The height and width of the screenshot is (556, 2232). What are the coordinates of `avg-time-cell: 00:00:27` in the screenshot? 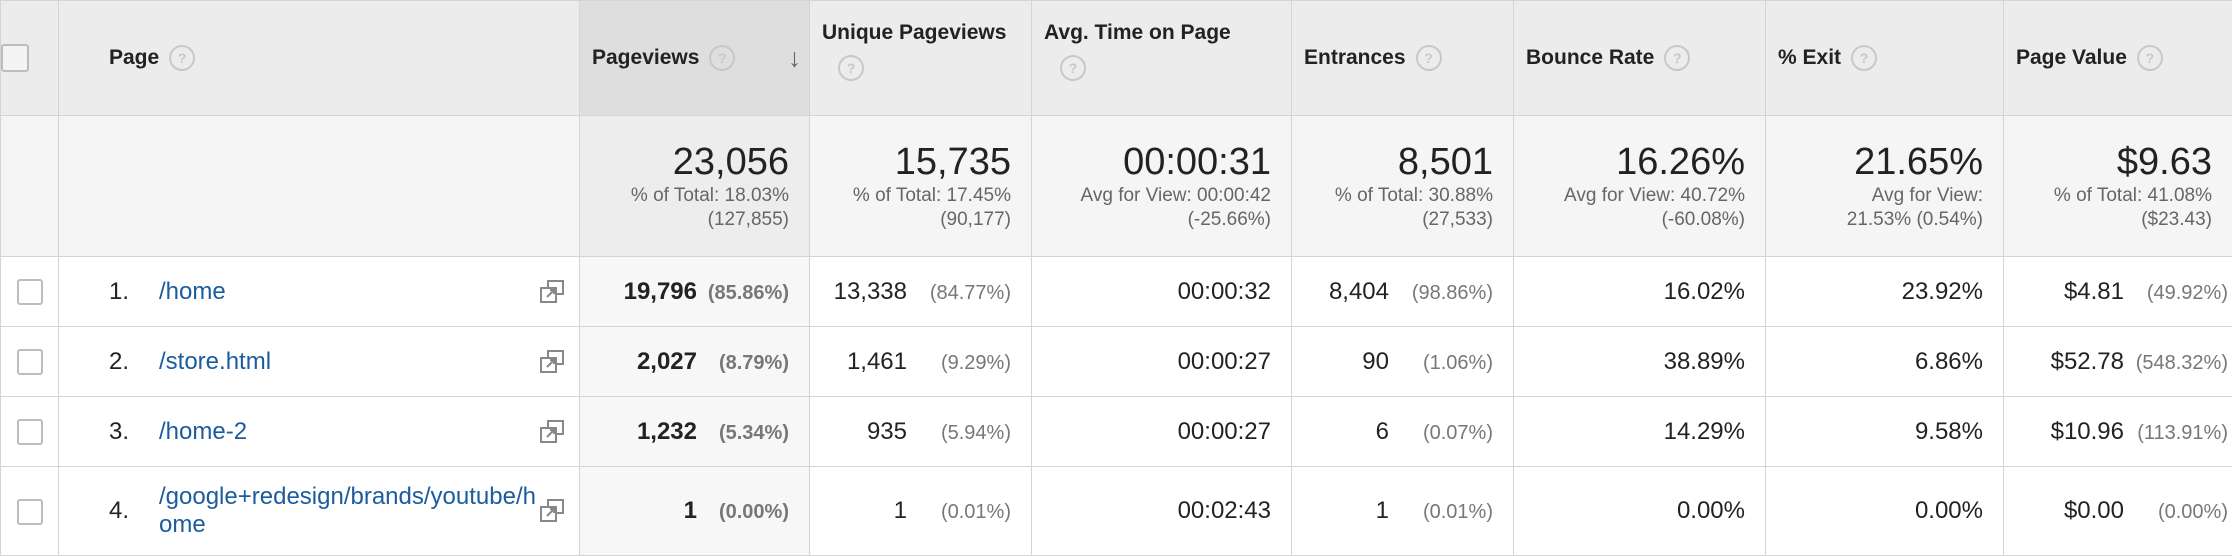 It's located at (1162, 432).